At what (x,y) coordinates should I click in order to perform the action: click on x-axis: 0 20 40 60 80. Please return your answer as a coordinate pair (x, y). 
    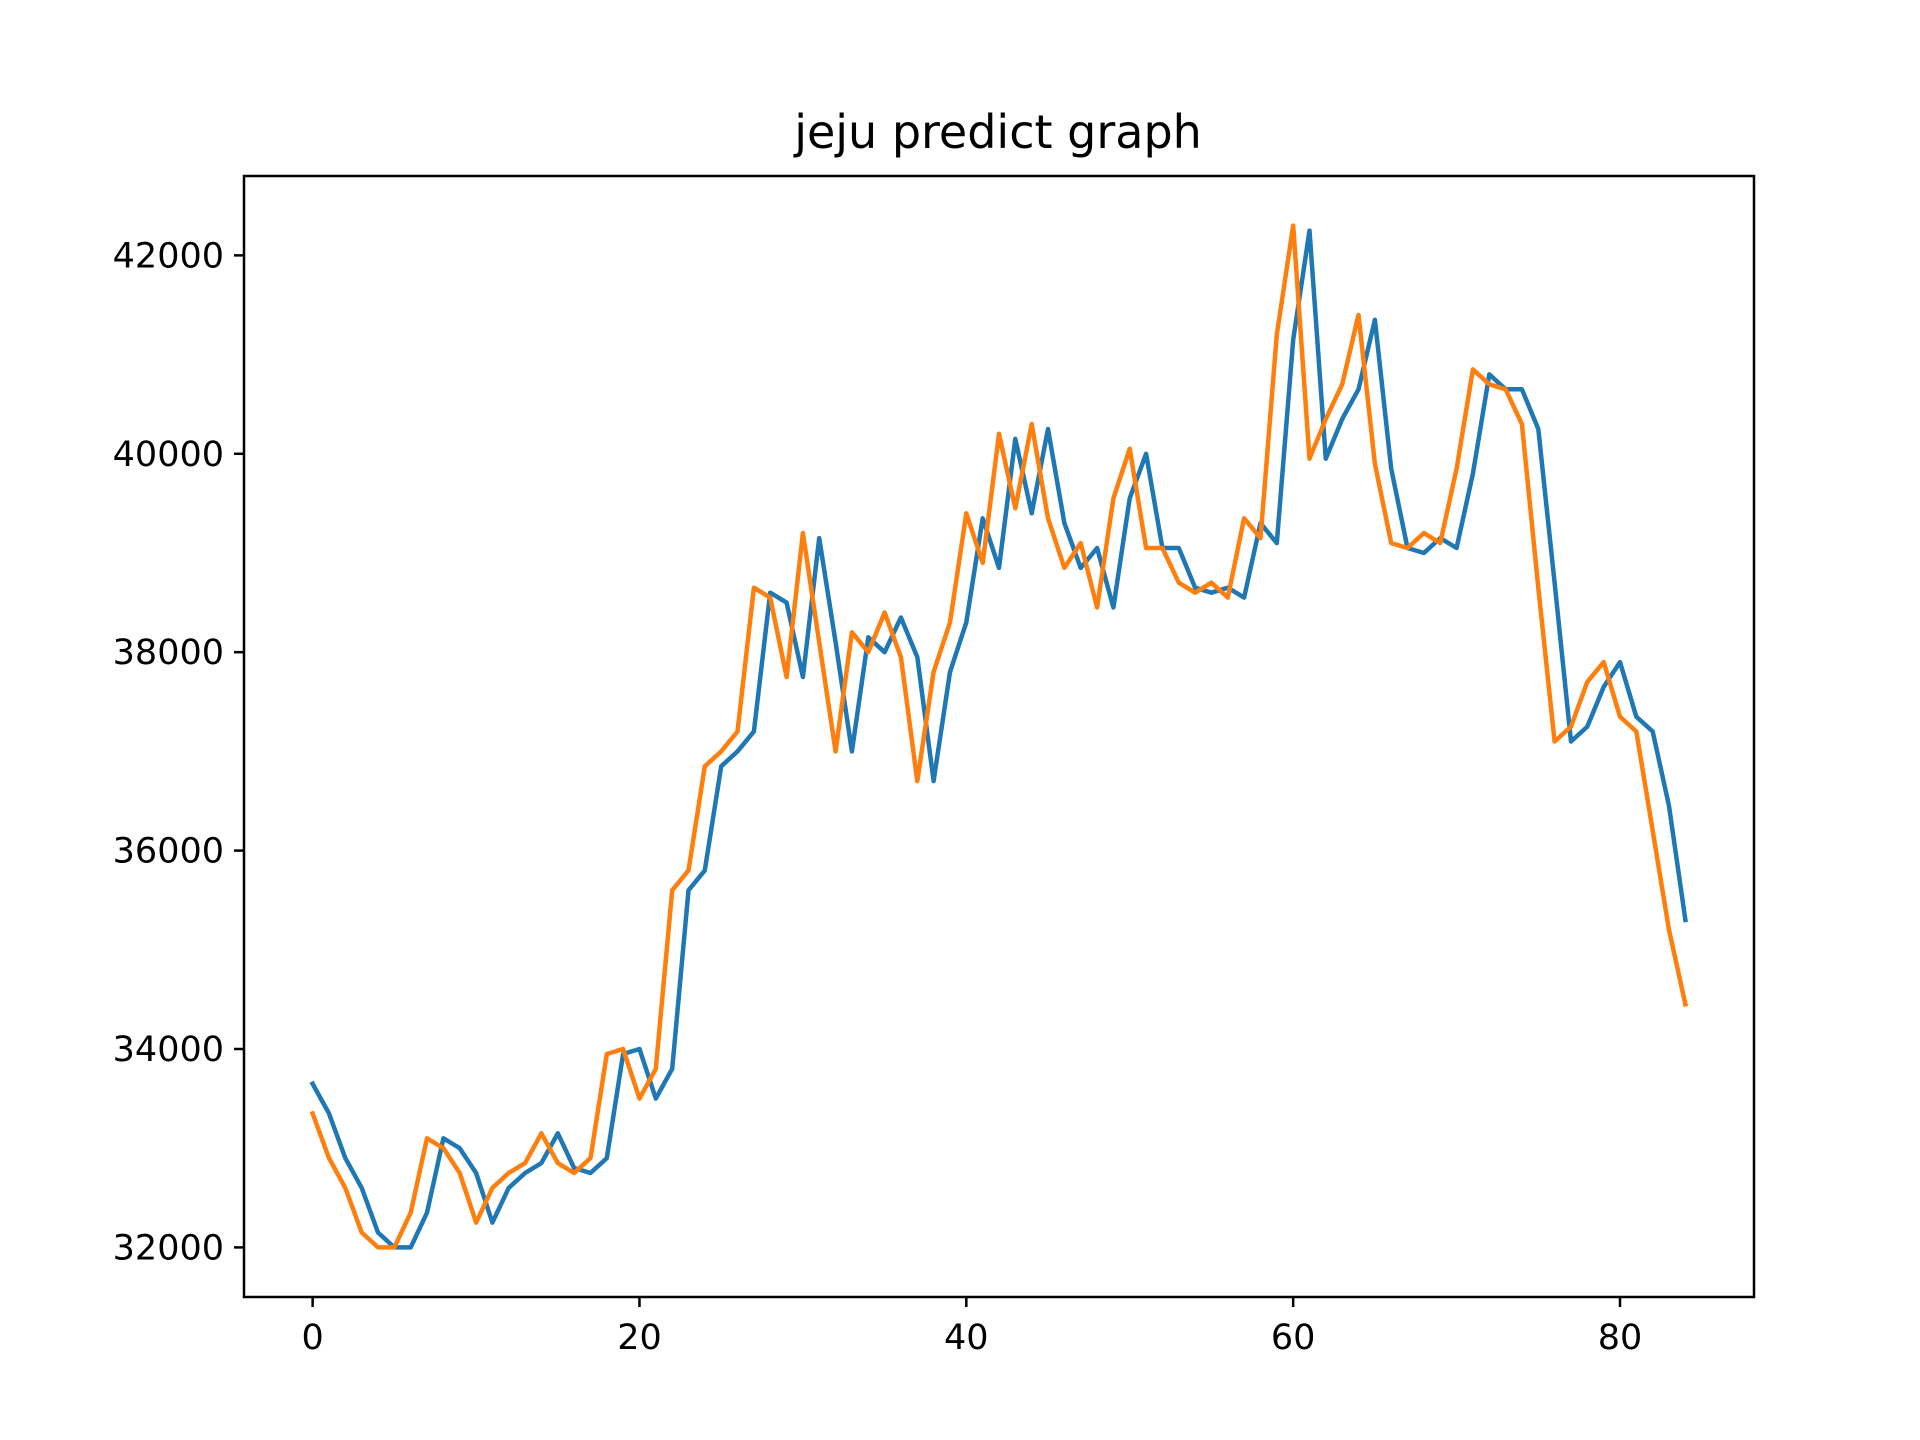
    Looking at the image, I should click on (971, 1327).